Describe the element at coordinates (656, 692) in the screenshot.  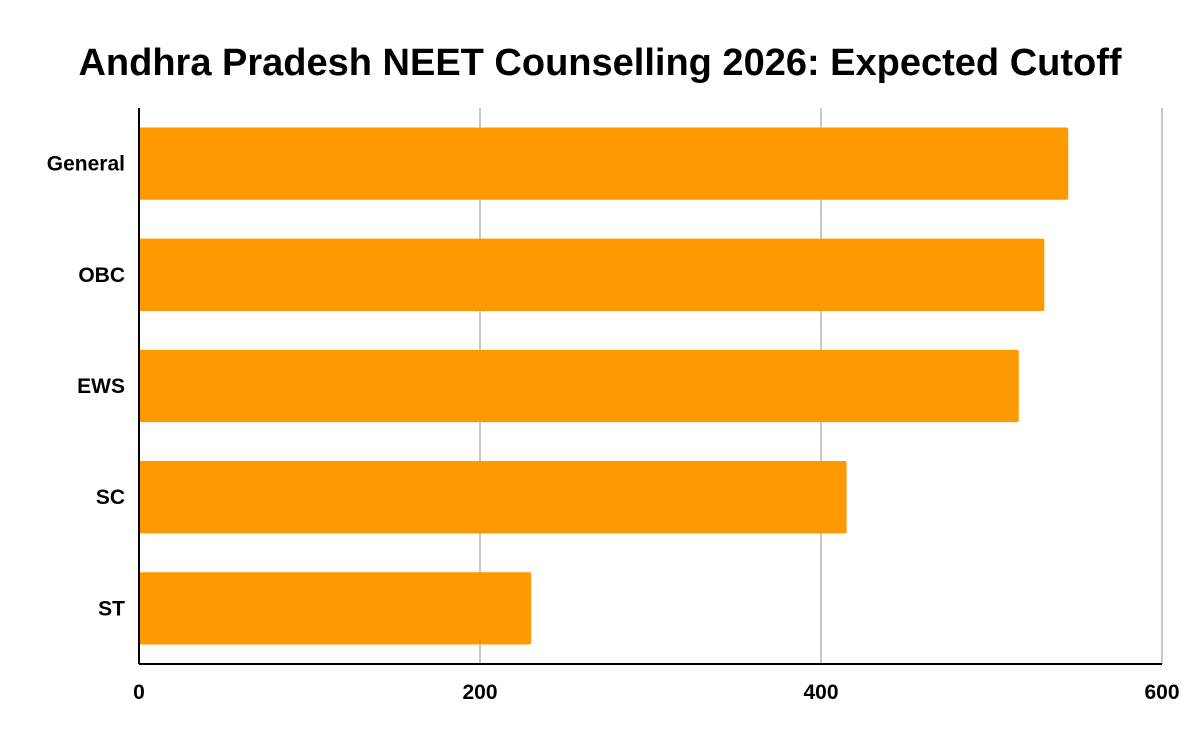
I see `x-tick-labels: 0 200 400 600` at that location.